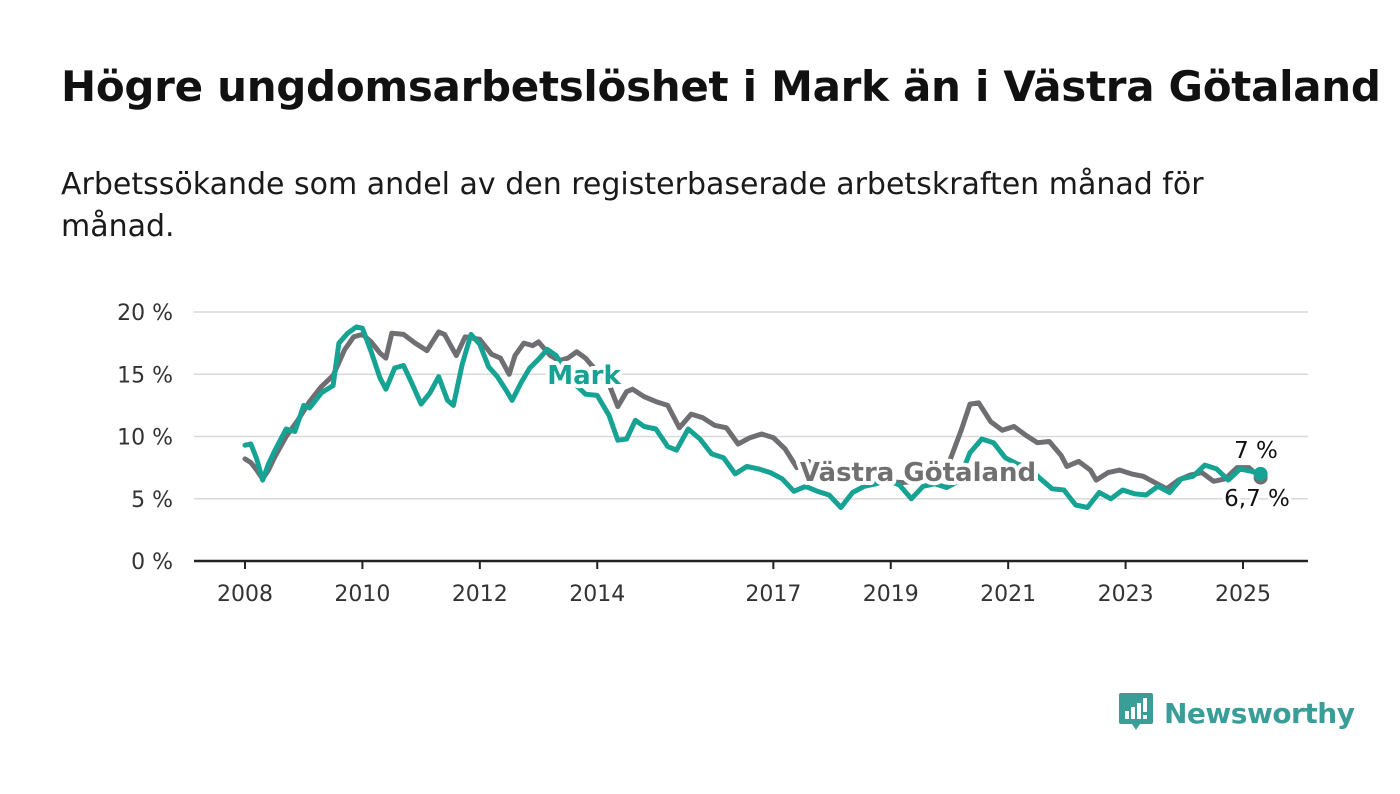  Describe the element at coordinates (584, 376) in the screenshot. I see `series-label-mark: Mark` at that location.